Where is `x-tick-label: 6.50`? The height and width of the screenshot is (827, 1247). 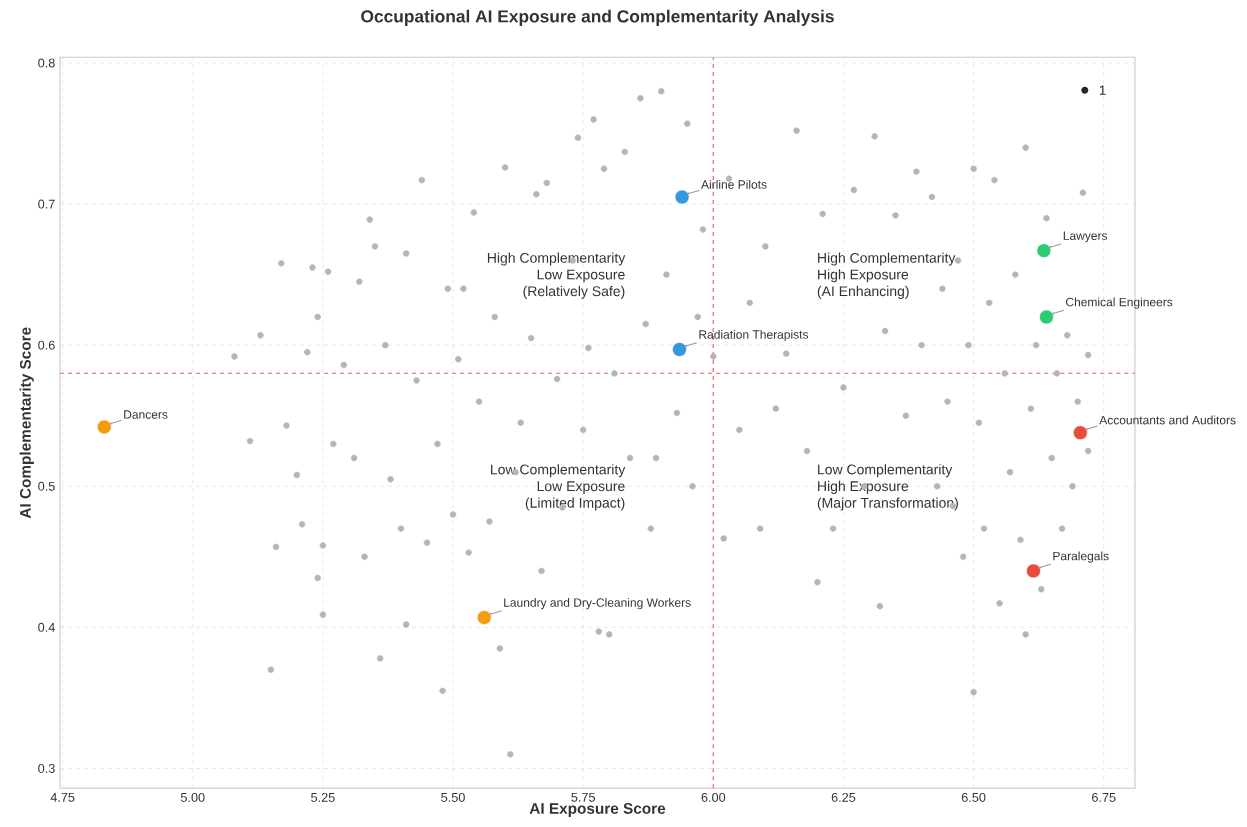 x-tick-label: 6.50 is located at coordinates (973, 797).